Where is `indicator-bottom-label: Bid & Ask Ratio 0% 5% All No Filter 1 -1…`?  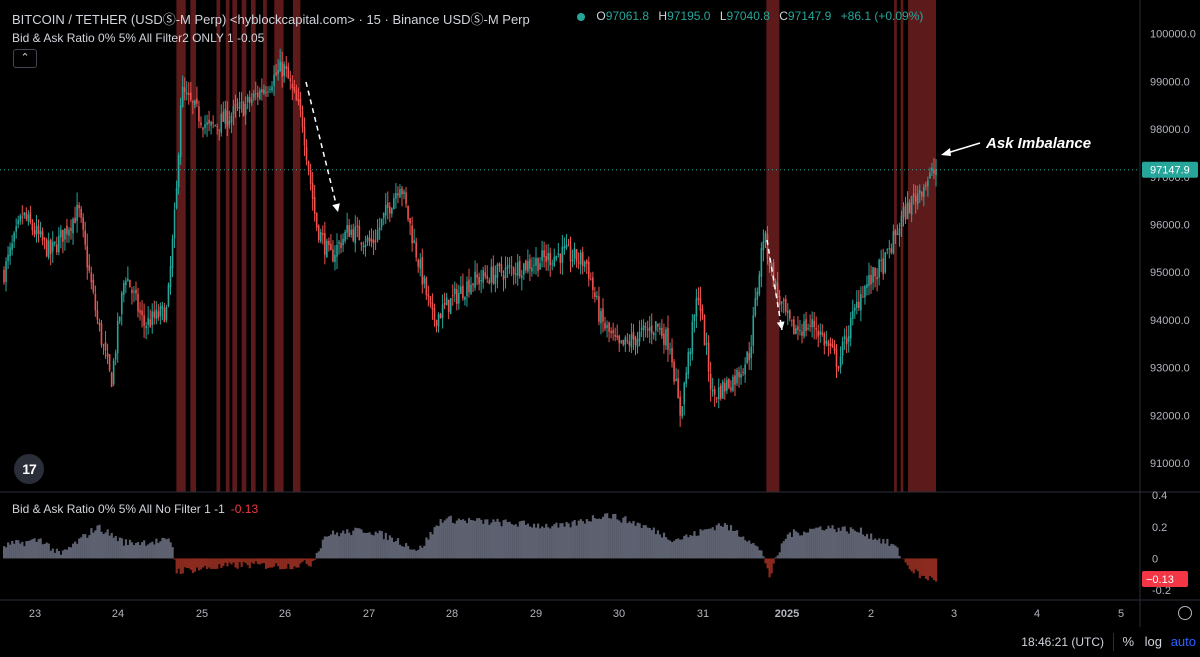 indicator-bottom-label: Bid & Ask Ratio 0% 5% All No Filter 1 -1… is located at coordinates (135, 509).